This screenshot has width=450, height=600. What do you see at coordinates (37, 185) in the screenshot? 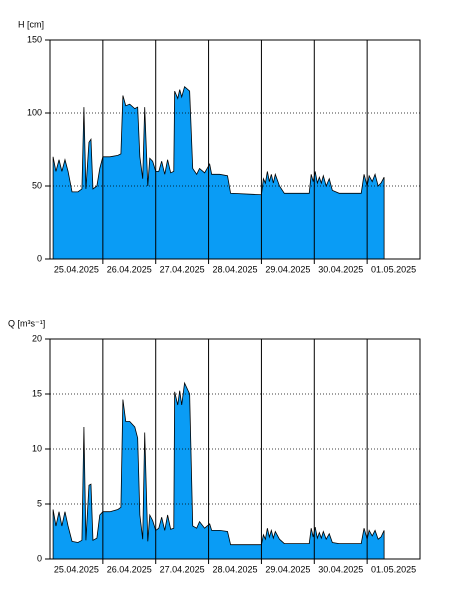
I see `y-tick-label: 50` at bounding box center [37, 185].